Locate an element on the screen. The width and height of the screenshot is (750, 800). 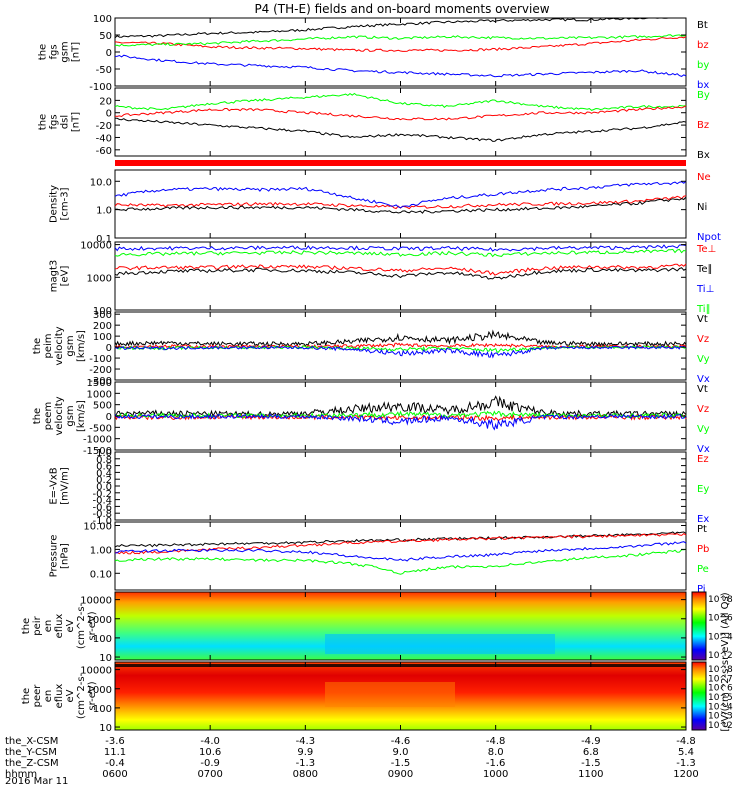
x-tick-label: 1200 is located at coordinates (685, 774).